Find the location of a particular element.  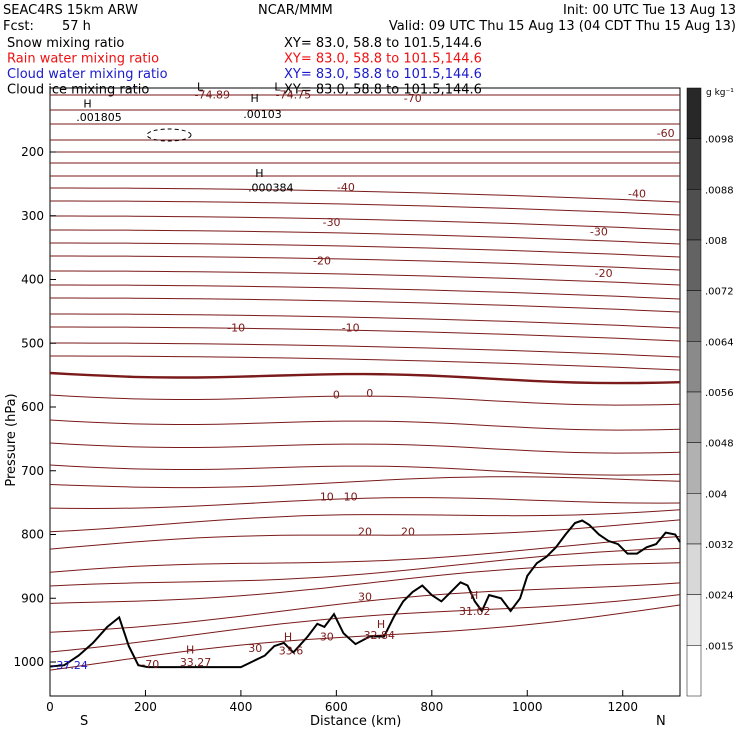

isotherm-label-16: 20 is located at coordinates (365, 531).